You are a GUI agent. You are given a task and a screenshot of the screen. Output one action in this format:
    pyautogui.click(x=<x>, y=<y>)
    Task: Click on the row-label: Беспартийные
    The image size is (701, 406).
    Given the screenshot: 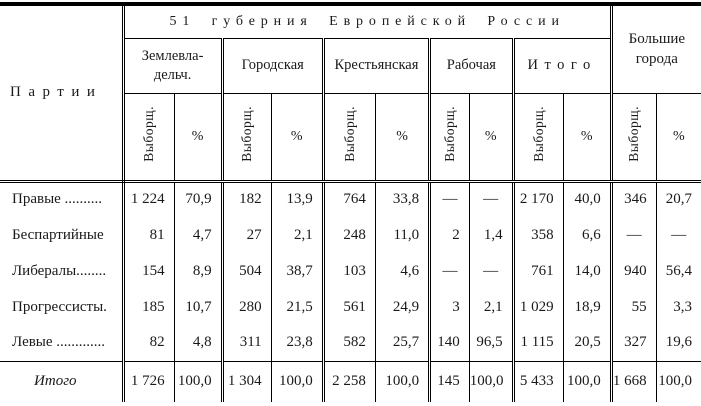 What is the action you would take?
    pyautogui.click(x=58, y=234)
    